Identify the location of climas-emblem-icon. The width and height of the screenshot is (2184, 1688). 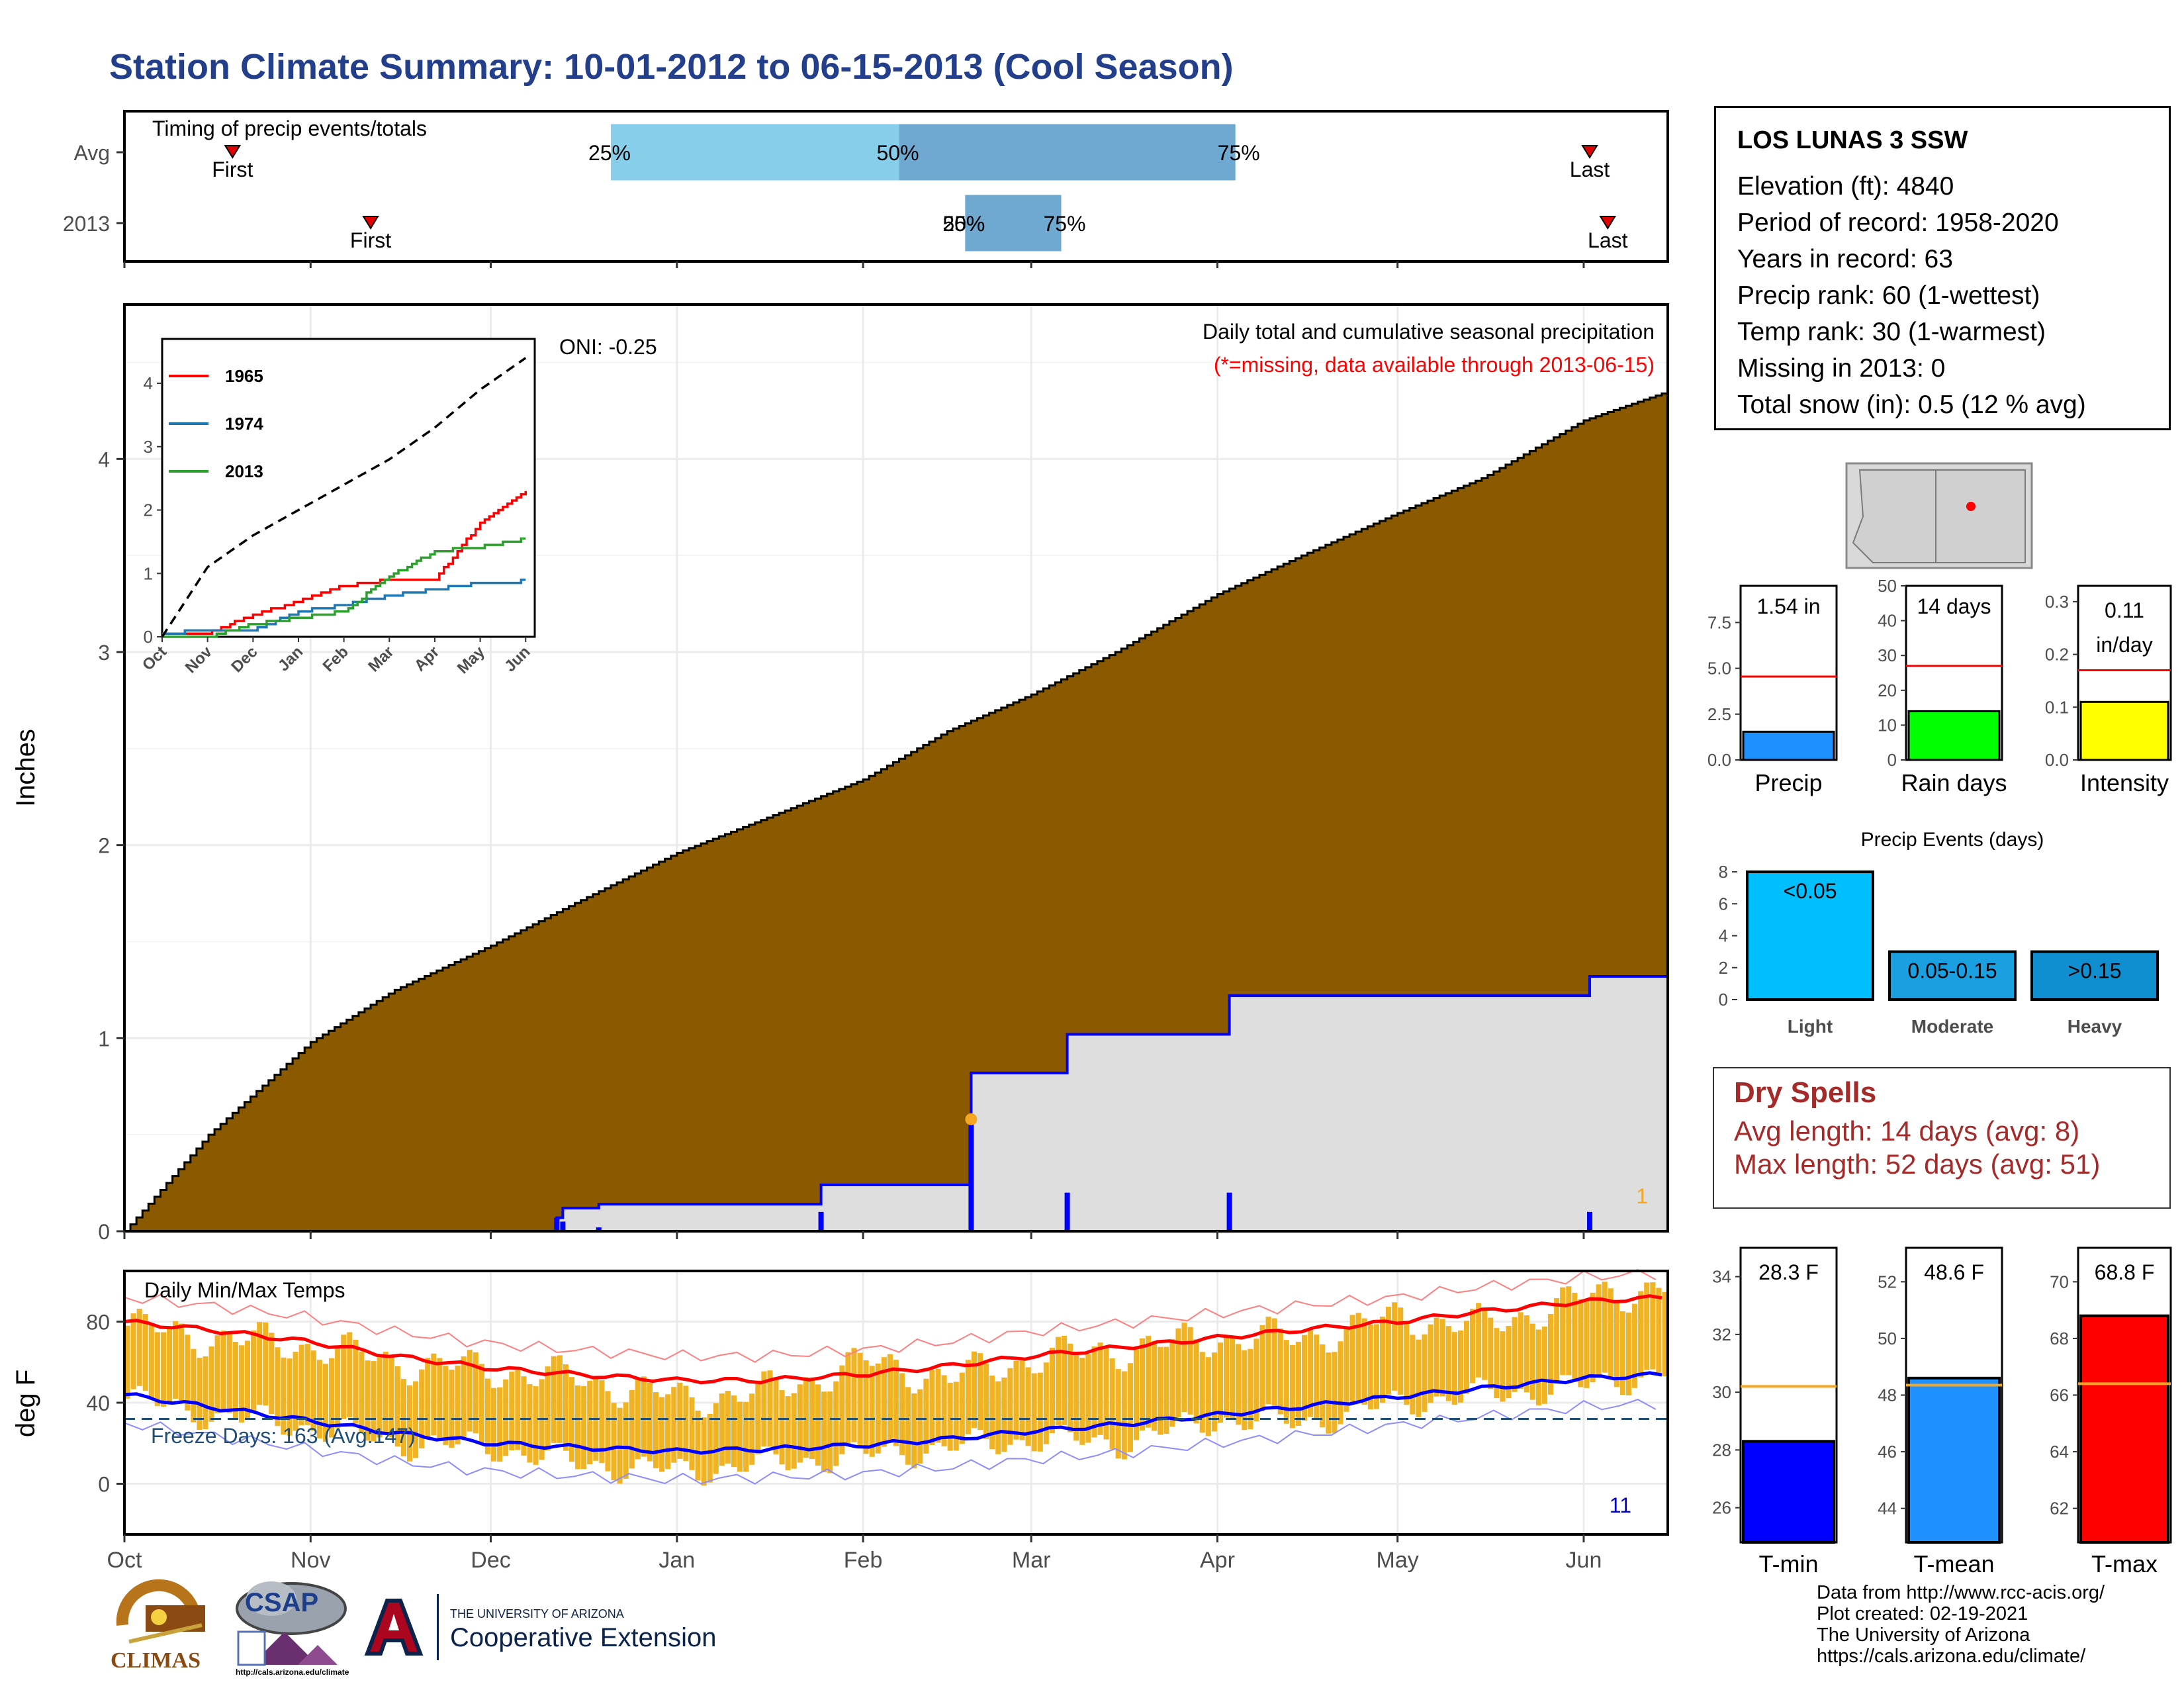
(160, 1611).